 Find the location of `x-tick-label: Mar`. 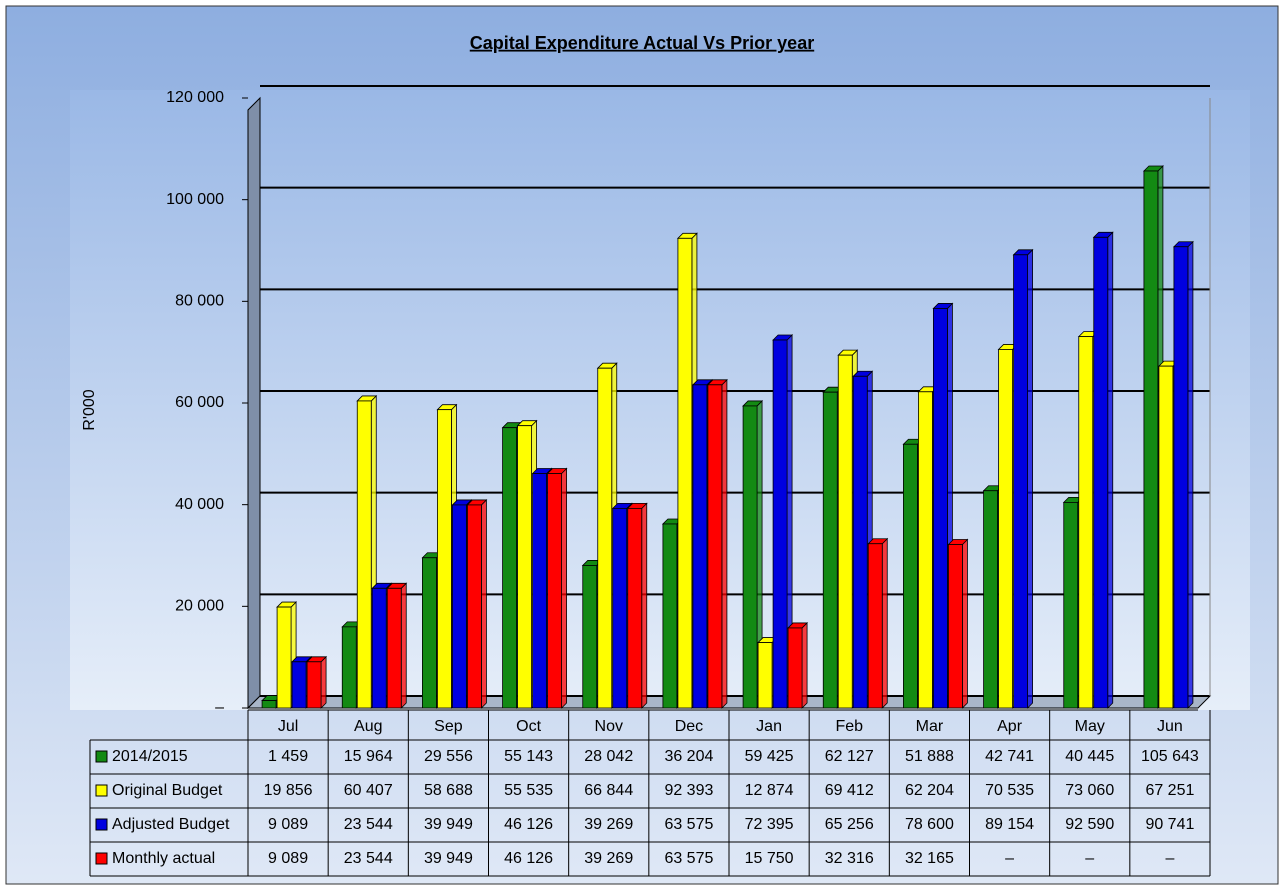

x-tick-label: Mar is located at coordinates (930, 726).